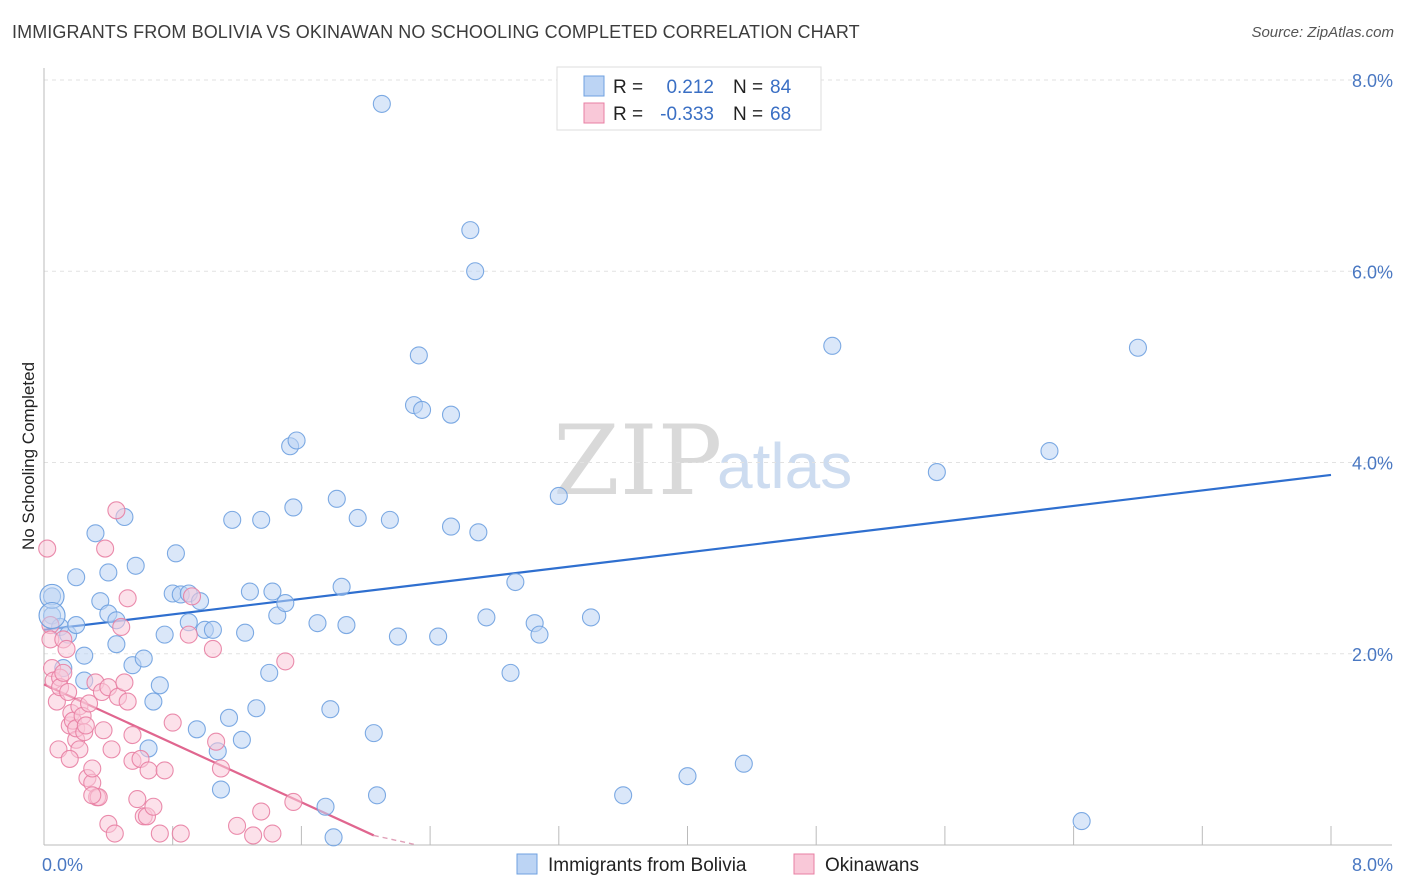  Describe the element at coordinates (1372, 464) in the screenshot. I see `y-tick-label-1: 4.0%` at that location.